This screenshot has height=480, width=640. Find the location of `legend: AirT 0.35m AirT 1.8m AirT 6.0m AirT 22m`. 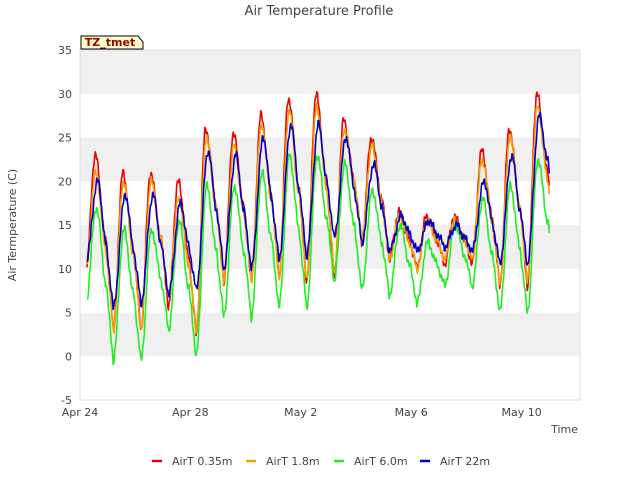

legend: AirT 0.35m AirT 1.8m AirT 6.0m AirT 22m is located at coordinates (321, 461).